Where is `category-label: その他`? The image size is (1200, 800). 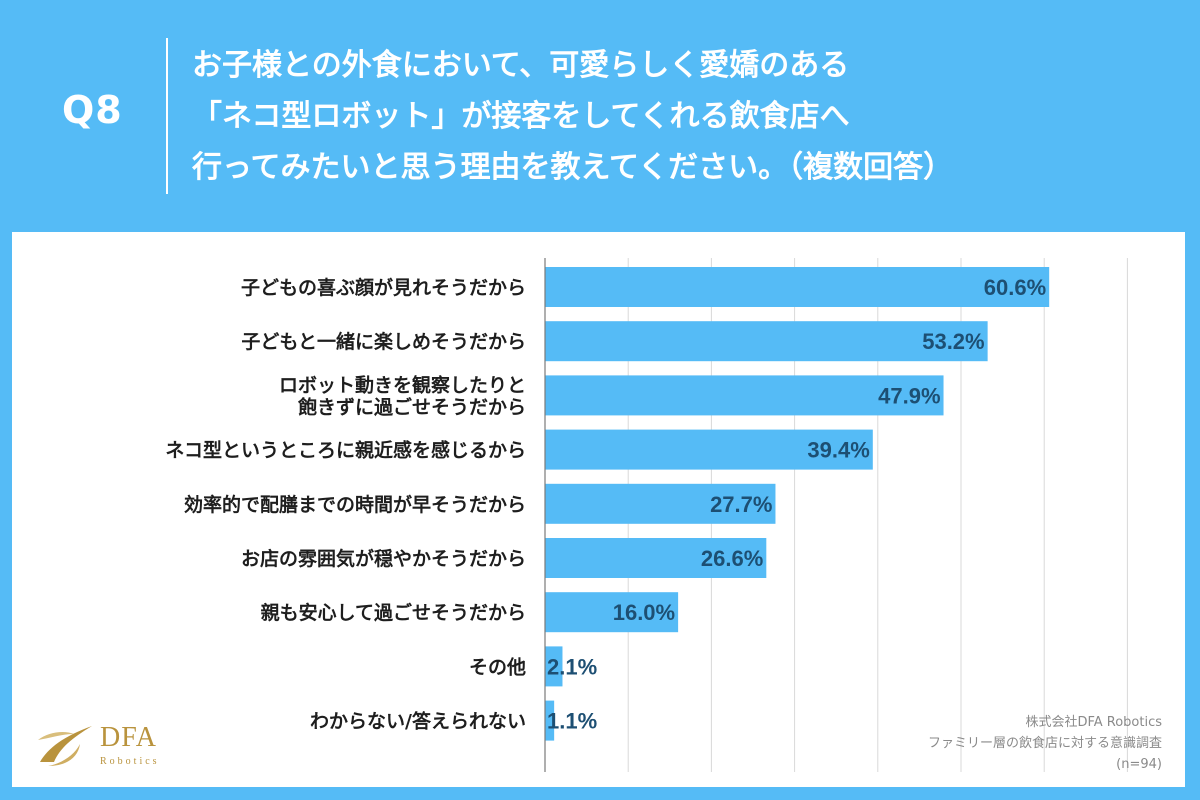 category-label: その他 is located at coordinates (497, 666).